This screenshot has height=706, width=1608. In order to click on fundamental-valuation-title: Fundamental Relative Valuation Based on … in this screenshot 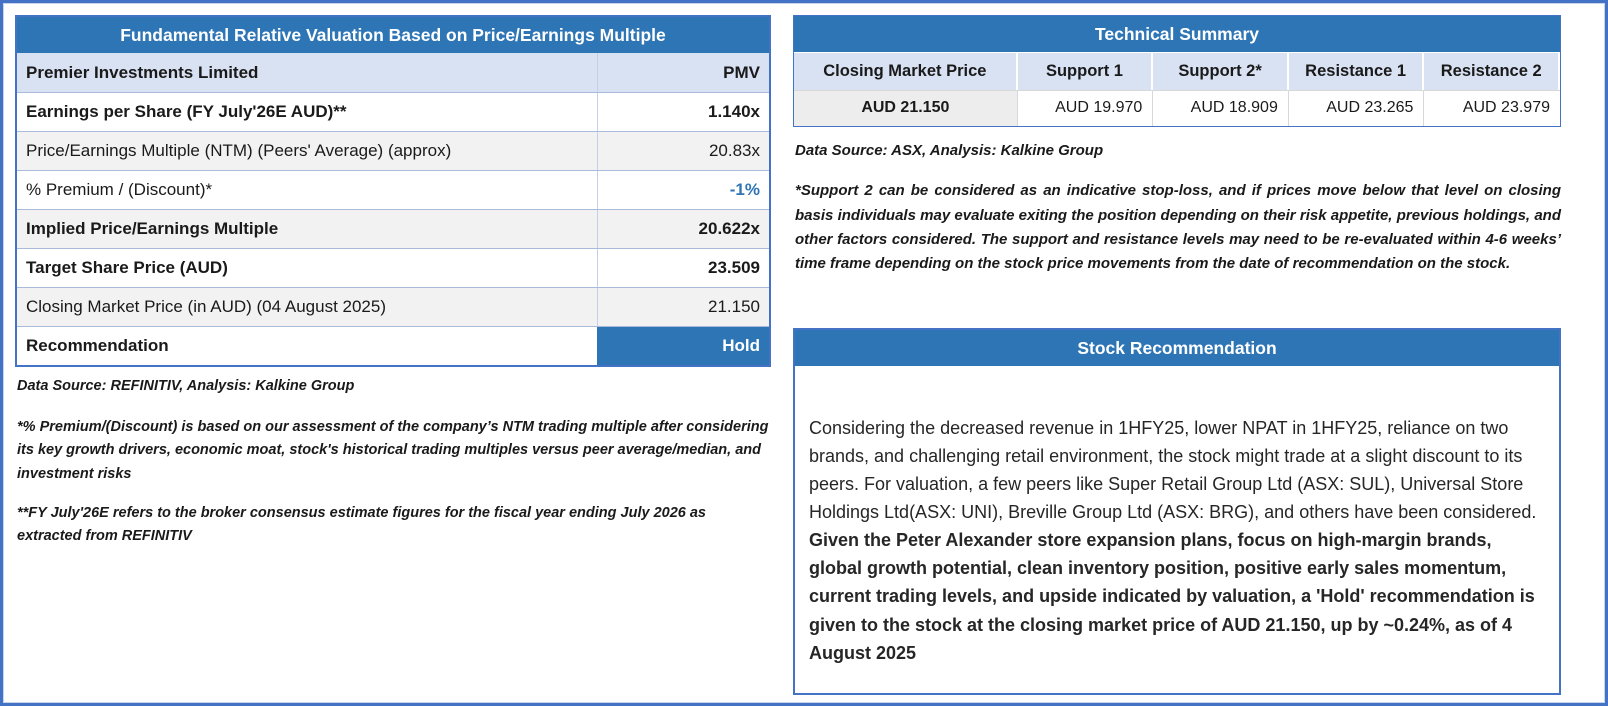, I will do `click(393, 35)`.